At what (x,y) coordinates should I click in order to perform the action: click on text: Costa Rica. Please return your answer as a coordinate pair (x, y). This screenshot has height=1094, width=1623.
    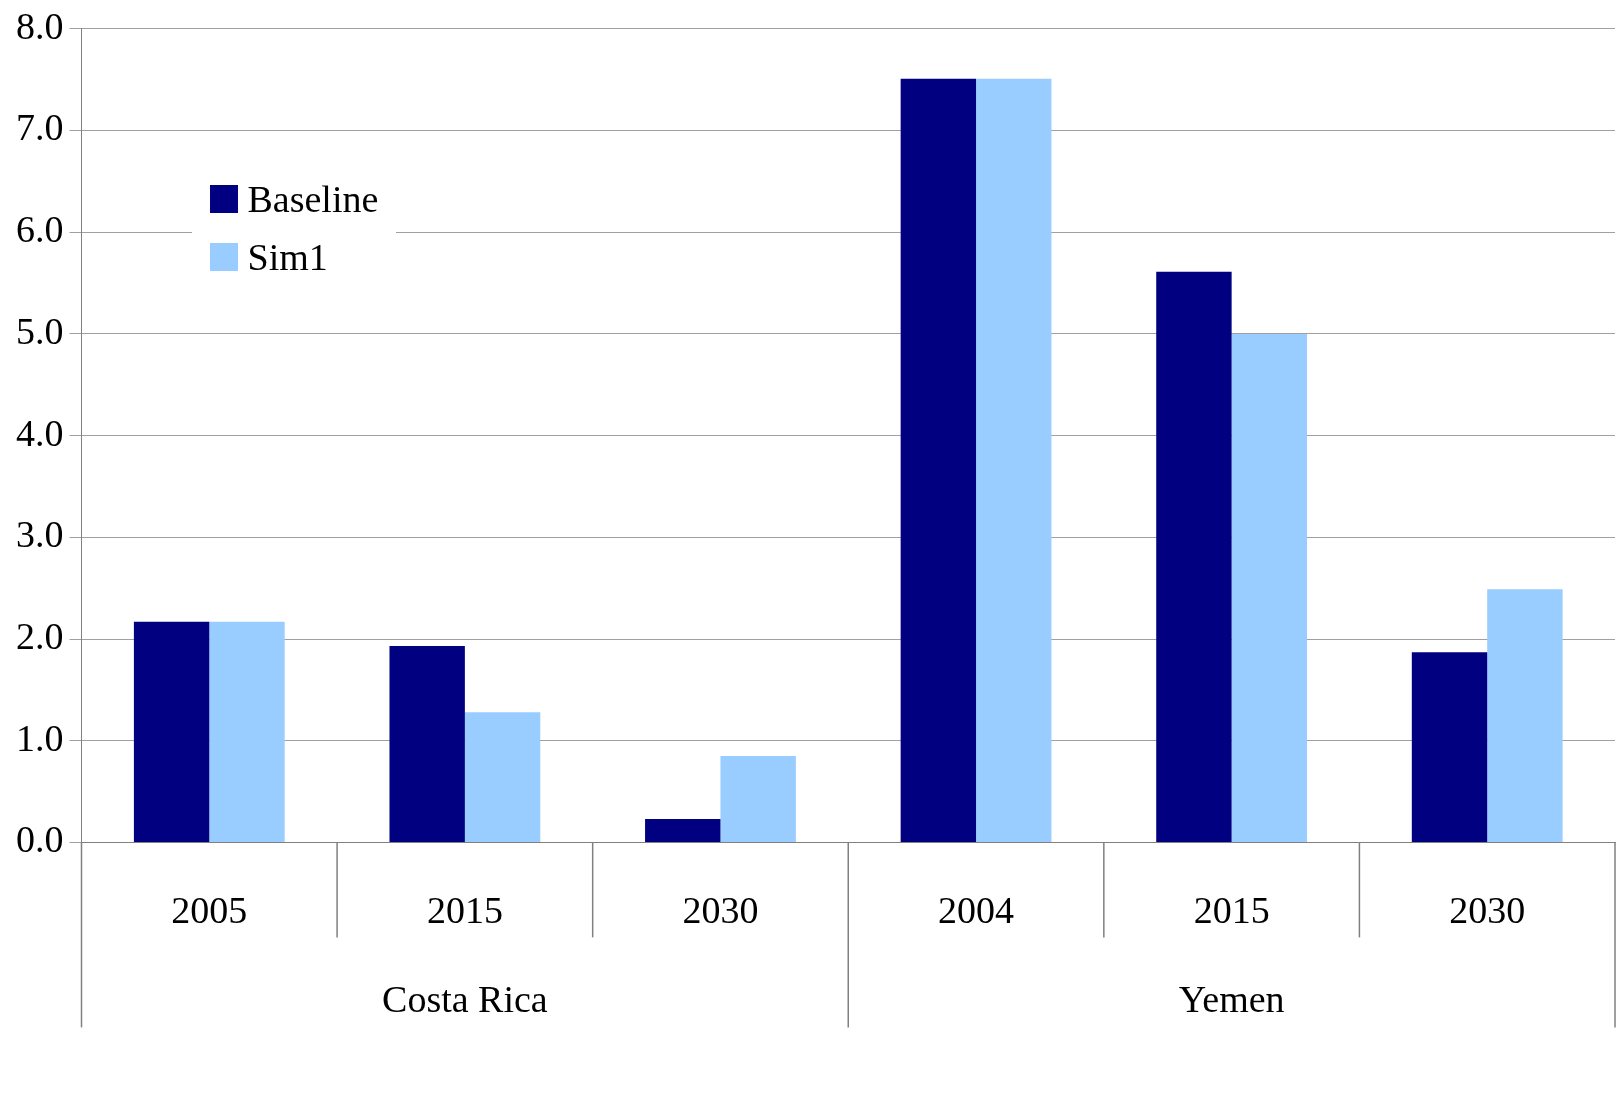
    Looking at the image, I should click on (465, 999).